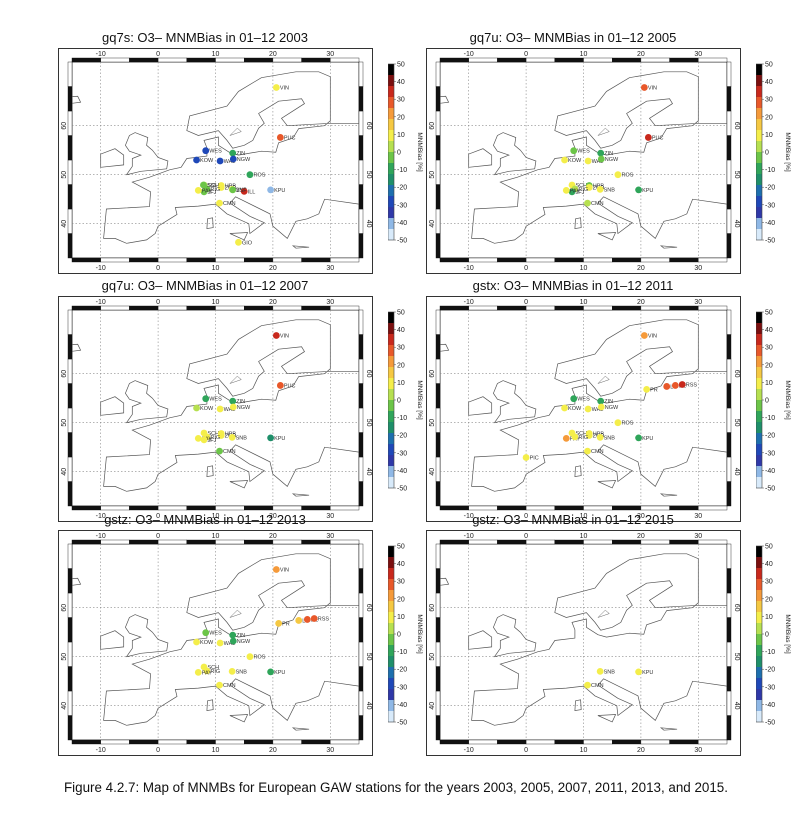  What do you see at coordinates (401, 135) in the screenshot?
I see `colorbar-tick-label: 10` at bounding box center [401, 135].